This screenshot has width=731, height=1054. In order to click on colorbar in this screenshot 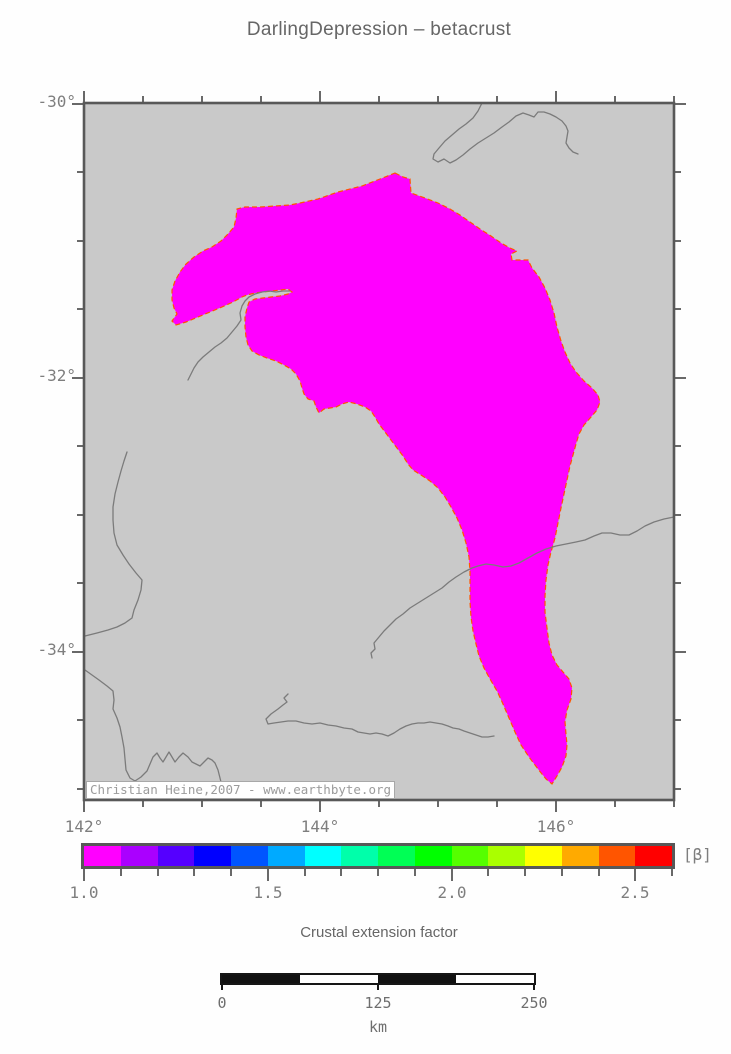, I will do `click(378, 856)`.